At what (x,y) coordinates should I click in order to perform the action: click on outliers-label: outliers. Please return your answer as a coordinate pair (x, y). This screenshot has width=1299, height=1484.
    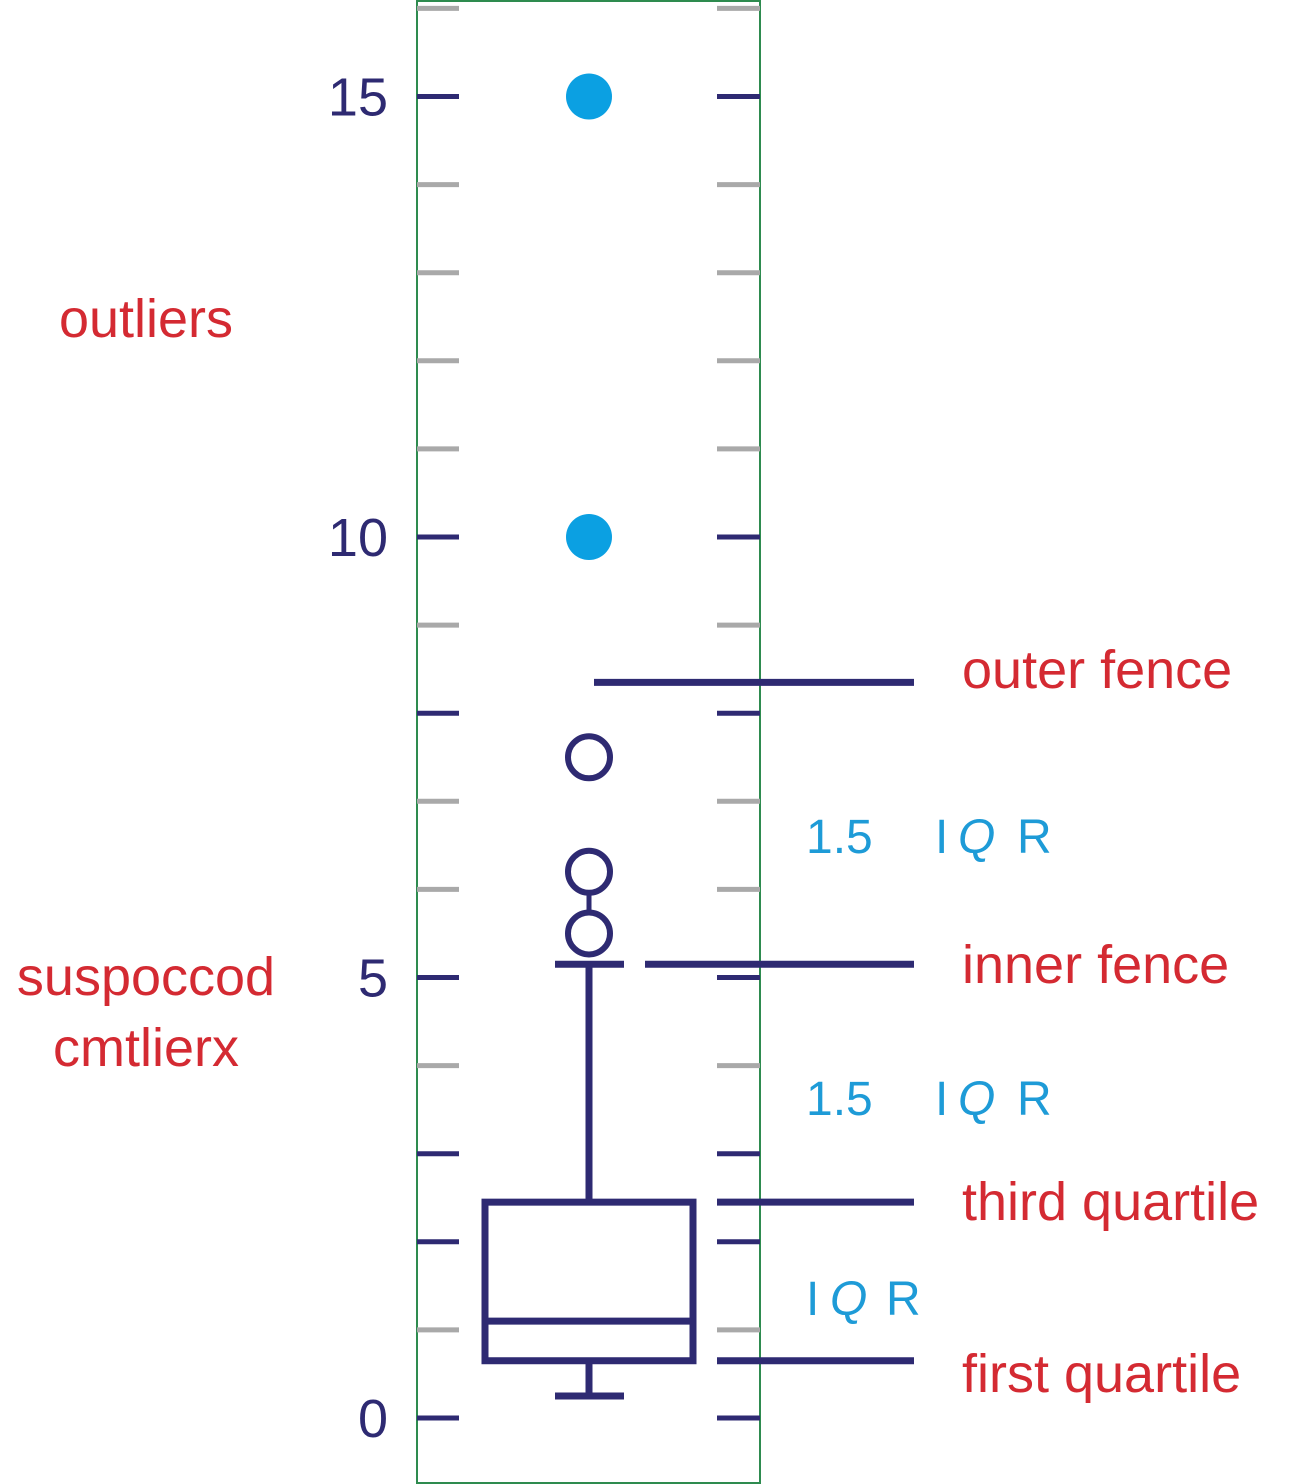
    Looking at the image, I should click on (146, 319).